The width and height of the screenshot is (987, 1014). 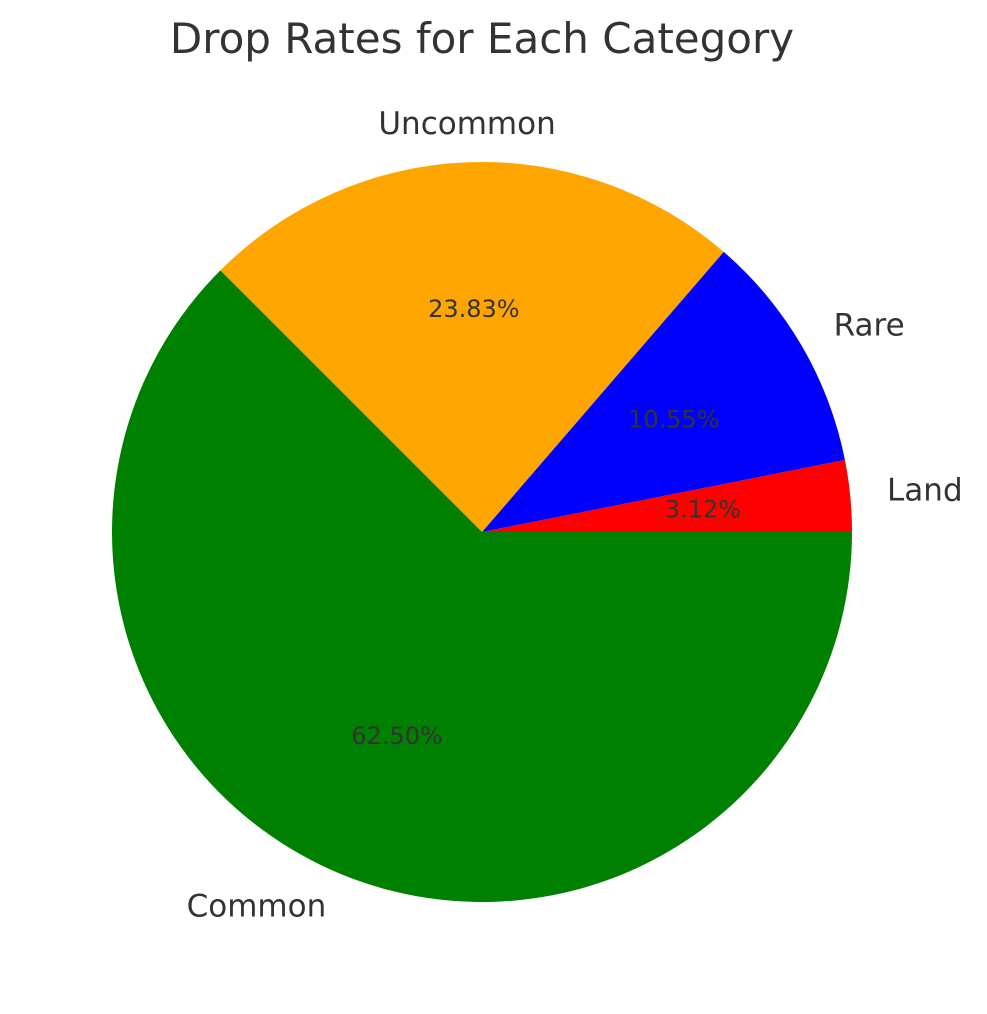 What do you see at coordinates (397, 736) in the screenshot?
I see `slice-percent-common: 62.50%` at bounding box center [397, 736].